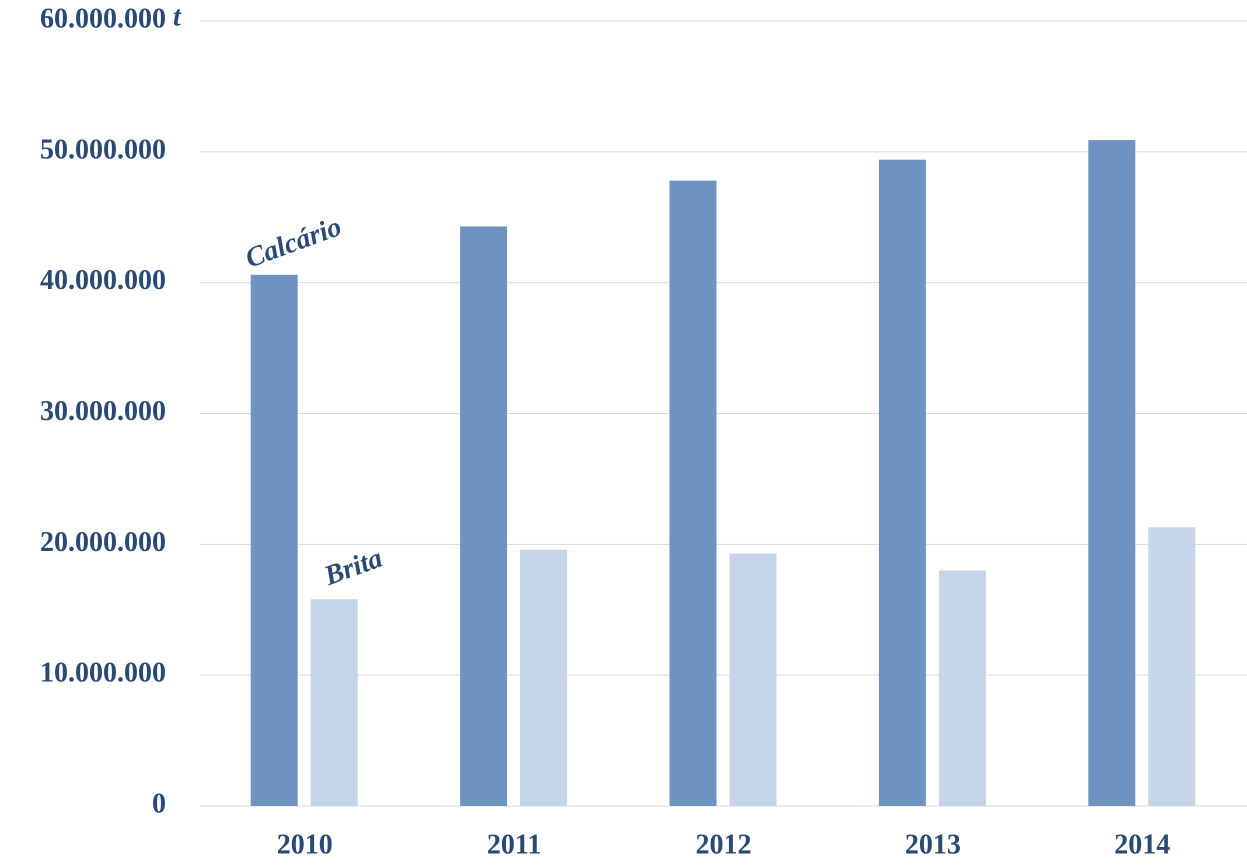 The width and height of the screenshot is (1247, 867). Describe the element at coordinates (514, 844) in the screenshot. I see `x-tick-label: 2011` at that location.